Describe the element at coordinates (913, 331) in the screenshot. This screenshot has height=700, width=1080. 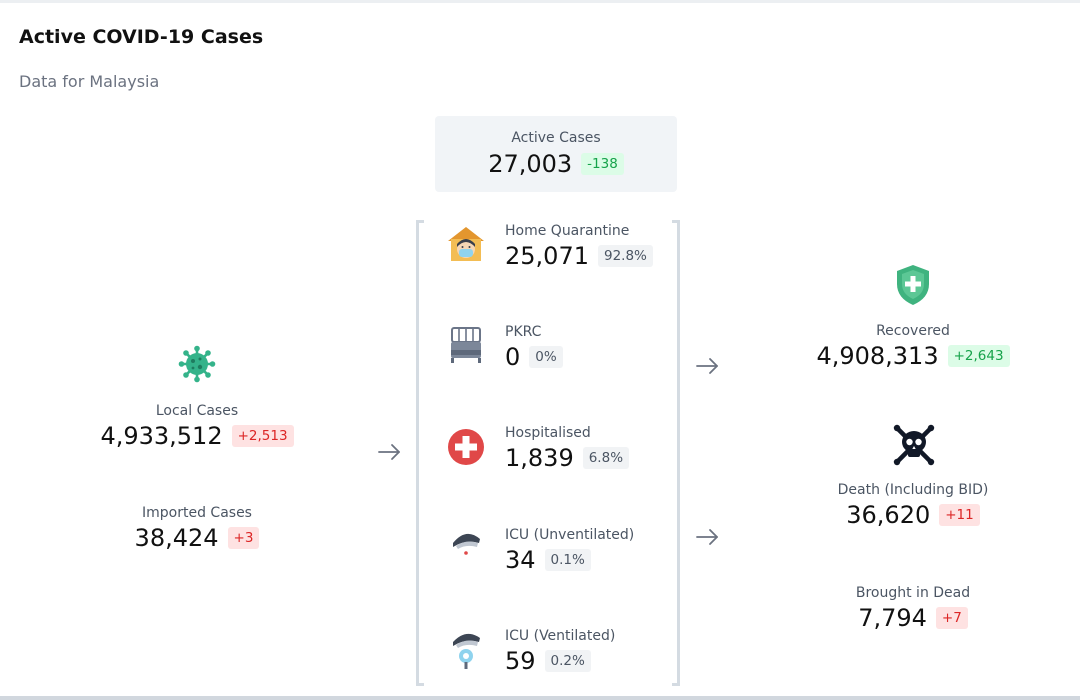
I see `recovered-label: Recovered` at that location.